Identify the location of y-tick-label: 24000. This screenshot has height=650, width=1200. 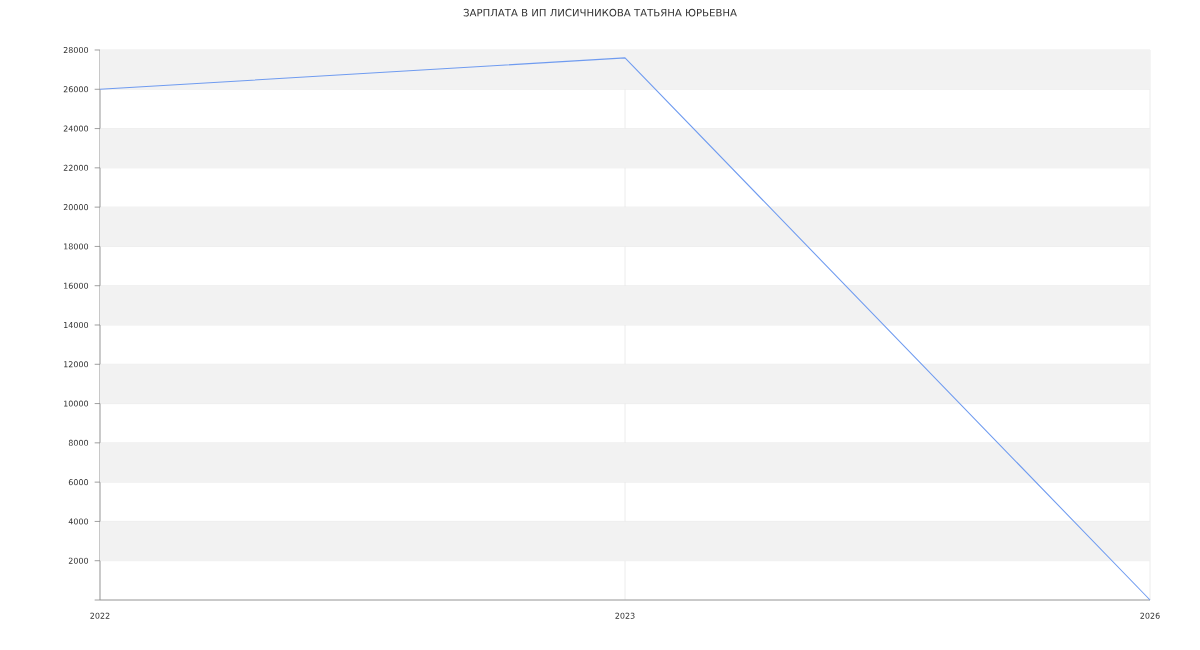
(76, 128).